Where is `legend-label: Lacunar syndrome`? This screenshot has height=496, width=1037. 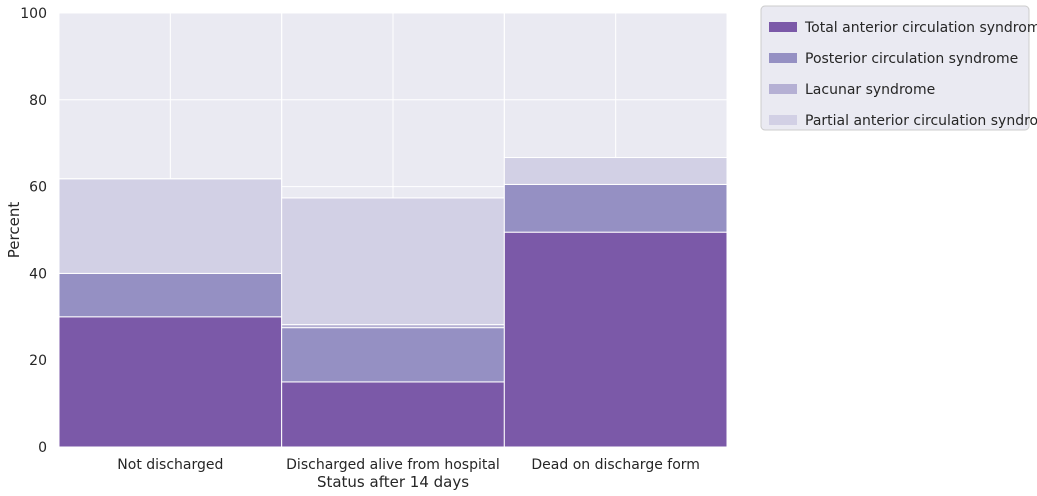
legend-label: Lacunar syndrome is located at coordinates (870, 90).